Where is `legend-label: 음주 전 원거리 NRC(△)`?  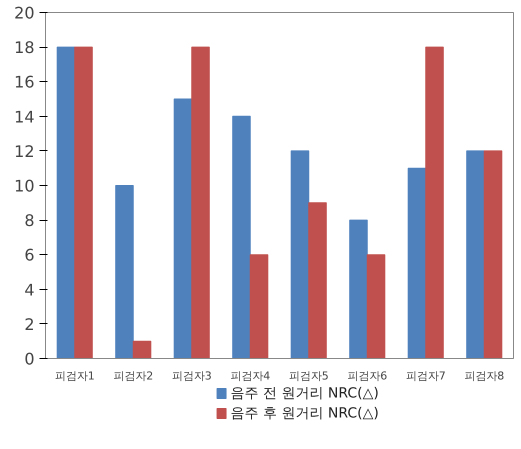 legend-label: 음주 전 원거리 NRC(△) is located at coordinates (304, 394).